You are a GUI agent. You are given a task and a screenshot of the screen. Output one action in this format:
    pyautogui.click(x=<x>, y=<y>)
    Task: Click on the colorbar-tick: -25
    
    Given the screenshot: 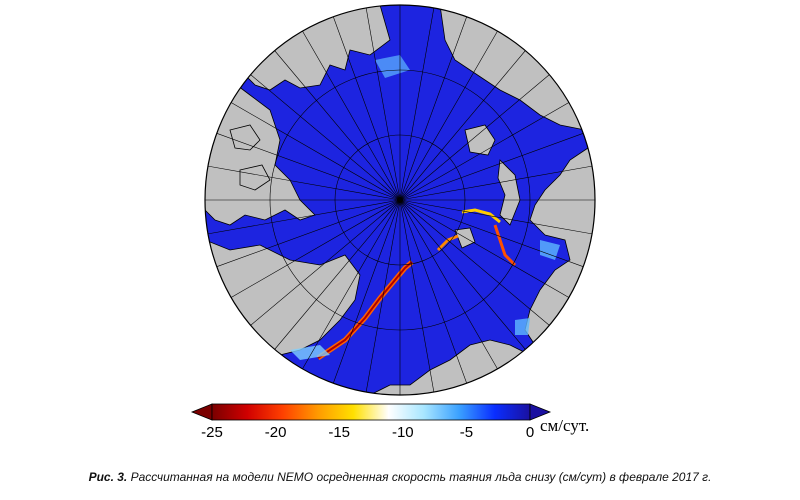 What is the action you would take?
    pyautogui.click(x=212, y=432)
    